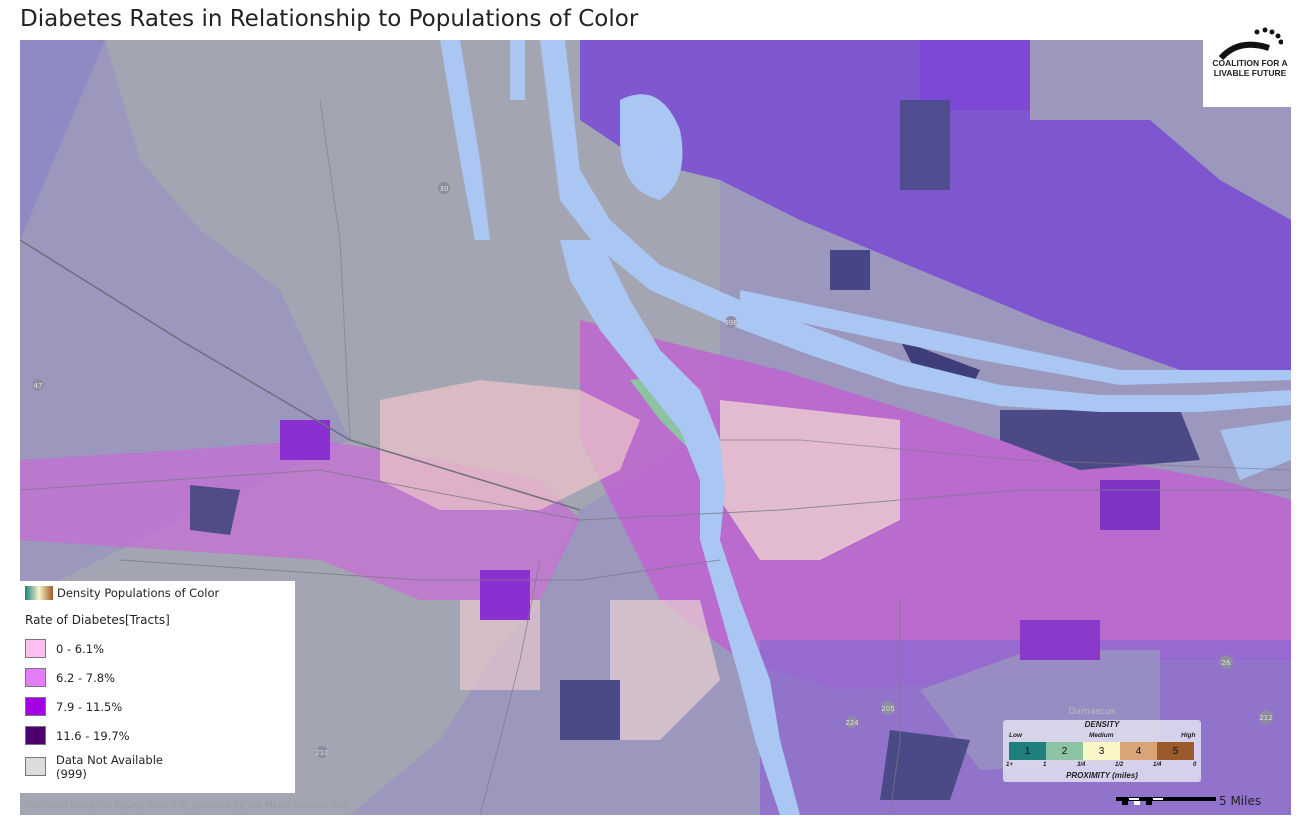 The image size is (1311, 835). I want to click on legend-class-label: 7.9 - 11.5%, so click(89, 706).